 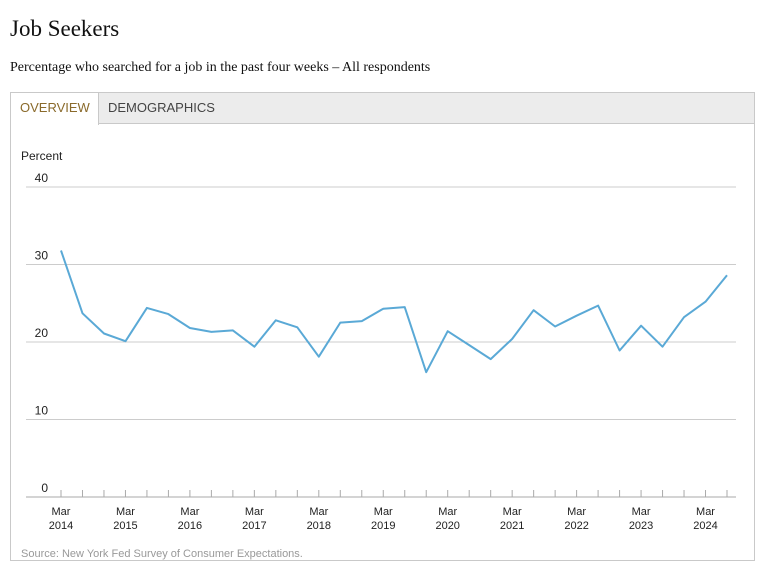 I want to click on x-tick-label-year: 2015, so click(x=125, y=526).